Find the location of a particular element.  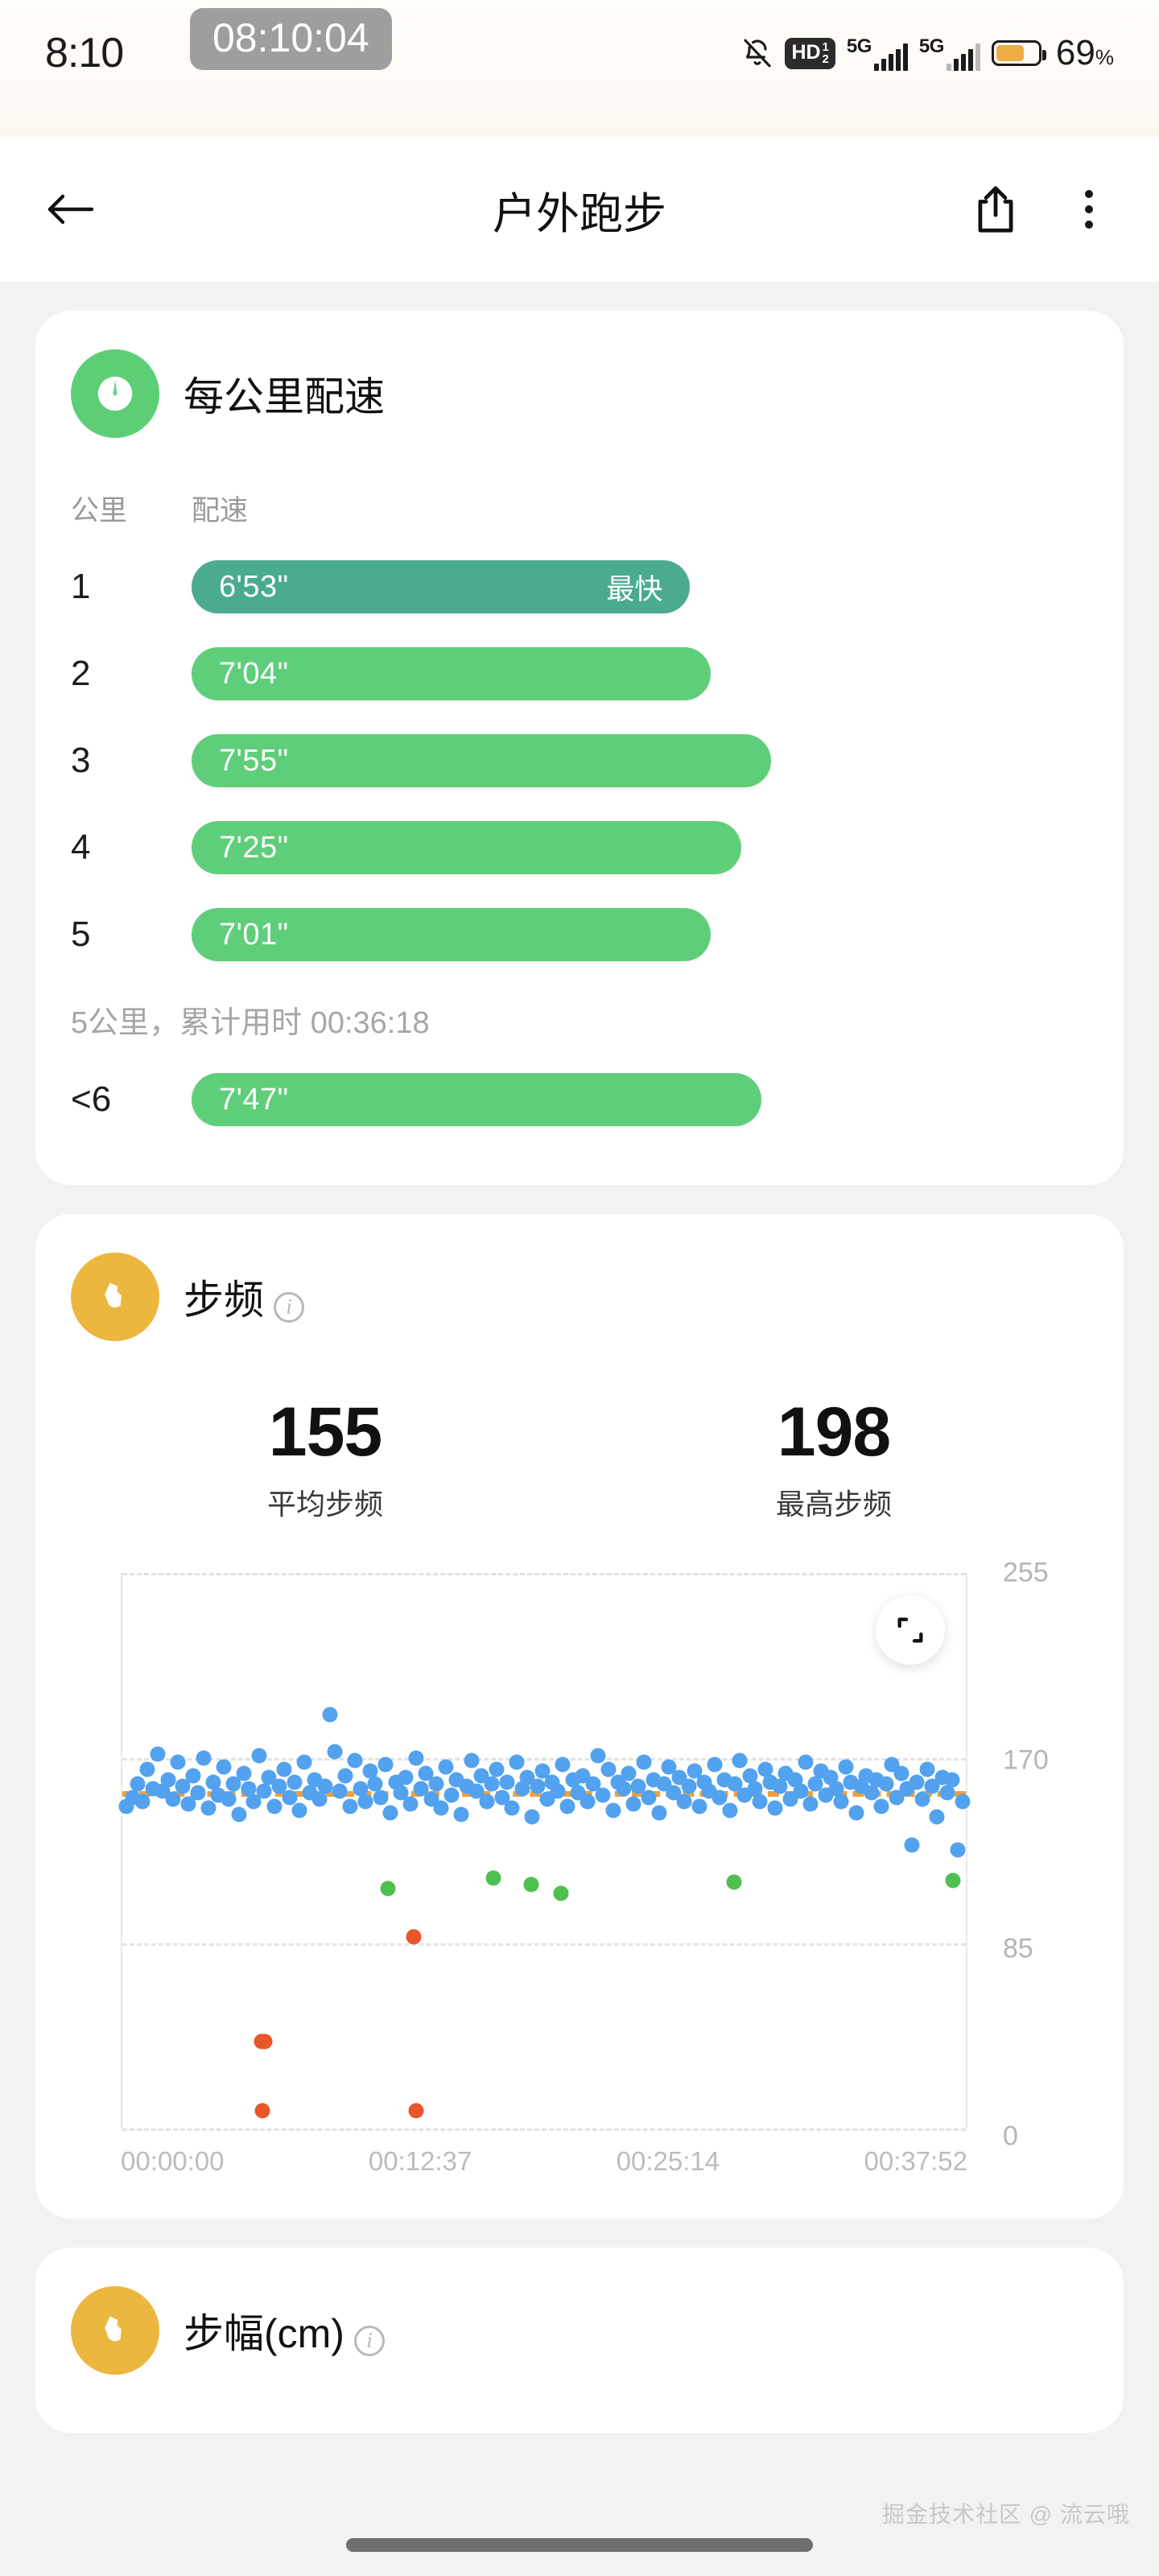

pace-card-title: 每公里配速 is located at coordinates (284, 396).